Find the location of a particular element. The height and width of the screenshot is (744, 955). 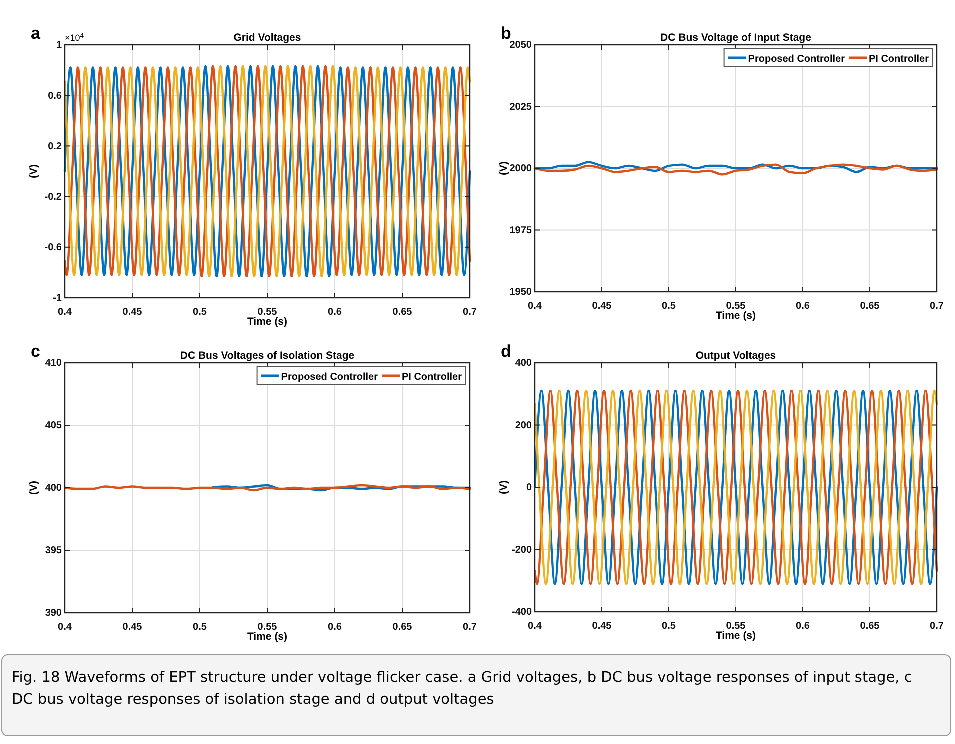

y-tick-label: 390 is located at coordinates (53, 614).